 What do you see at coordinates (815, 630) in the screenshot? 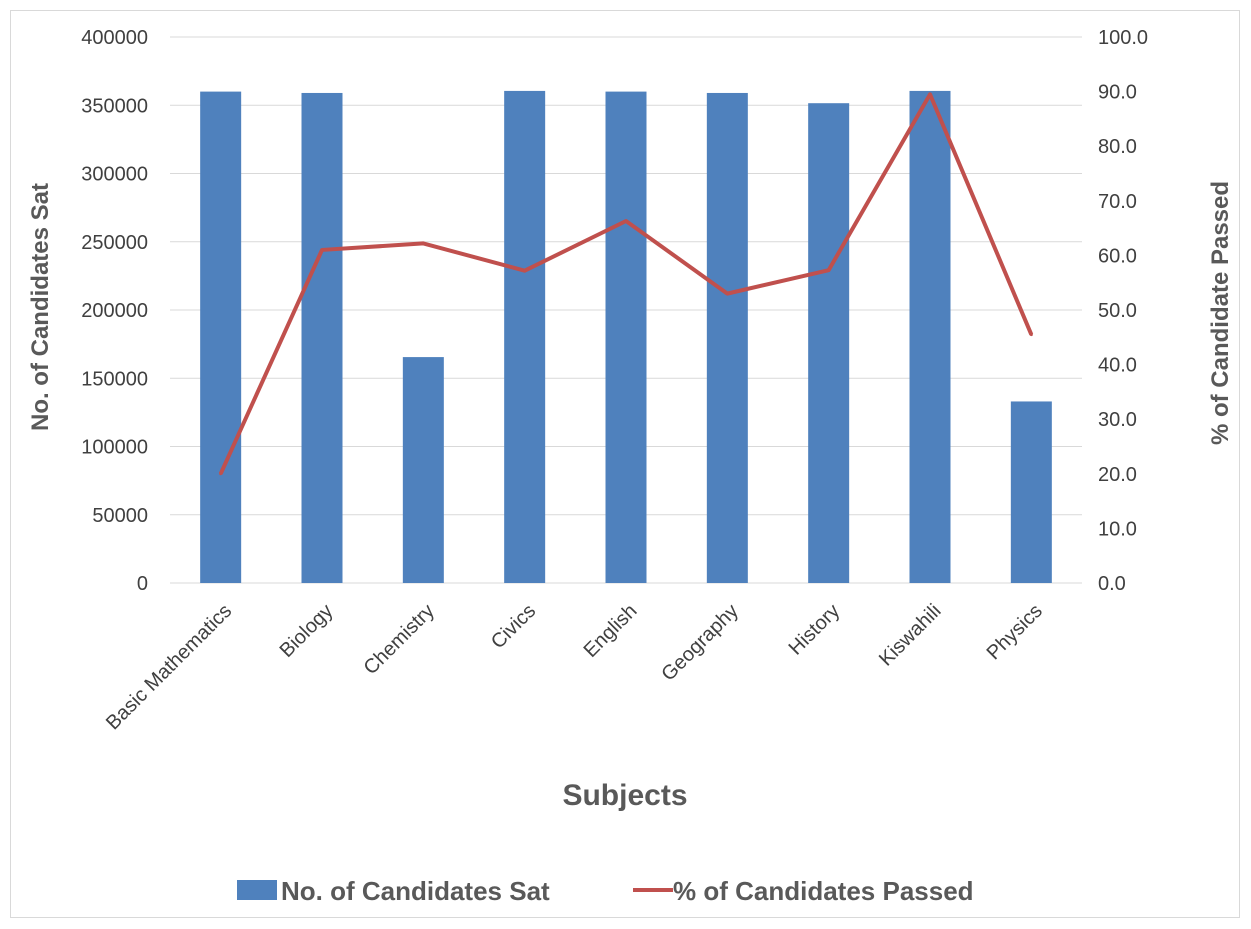
I see `x-tick-label: History` at bounding box center [815, 630].